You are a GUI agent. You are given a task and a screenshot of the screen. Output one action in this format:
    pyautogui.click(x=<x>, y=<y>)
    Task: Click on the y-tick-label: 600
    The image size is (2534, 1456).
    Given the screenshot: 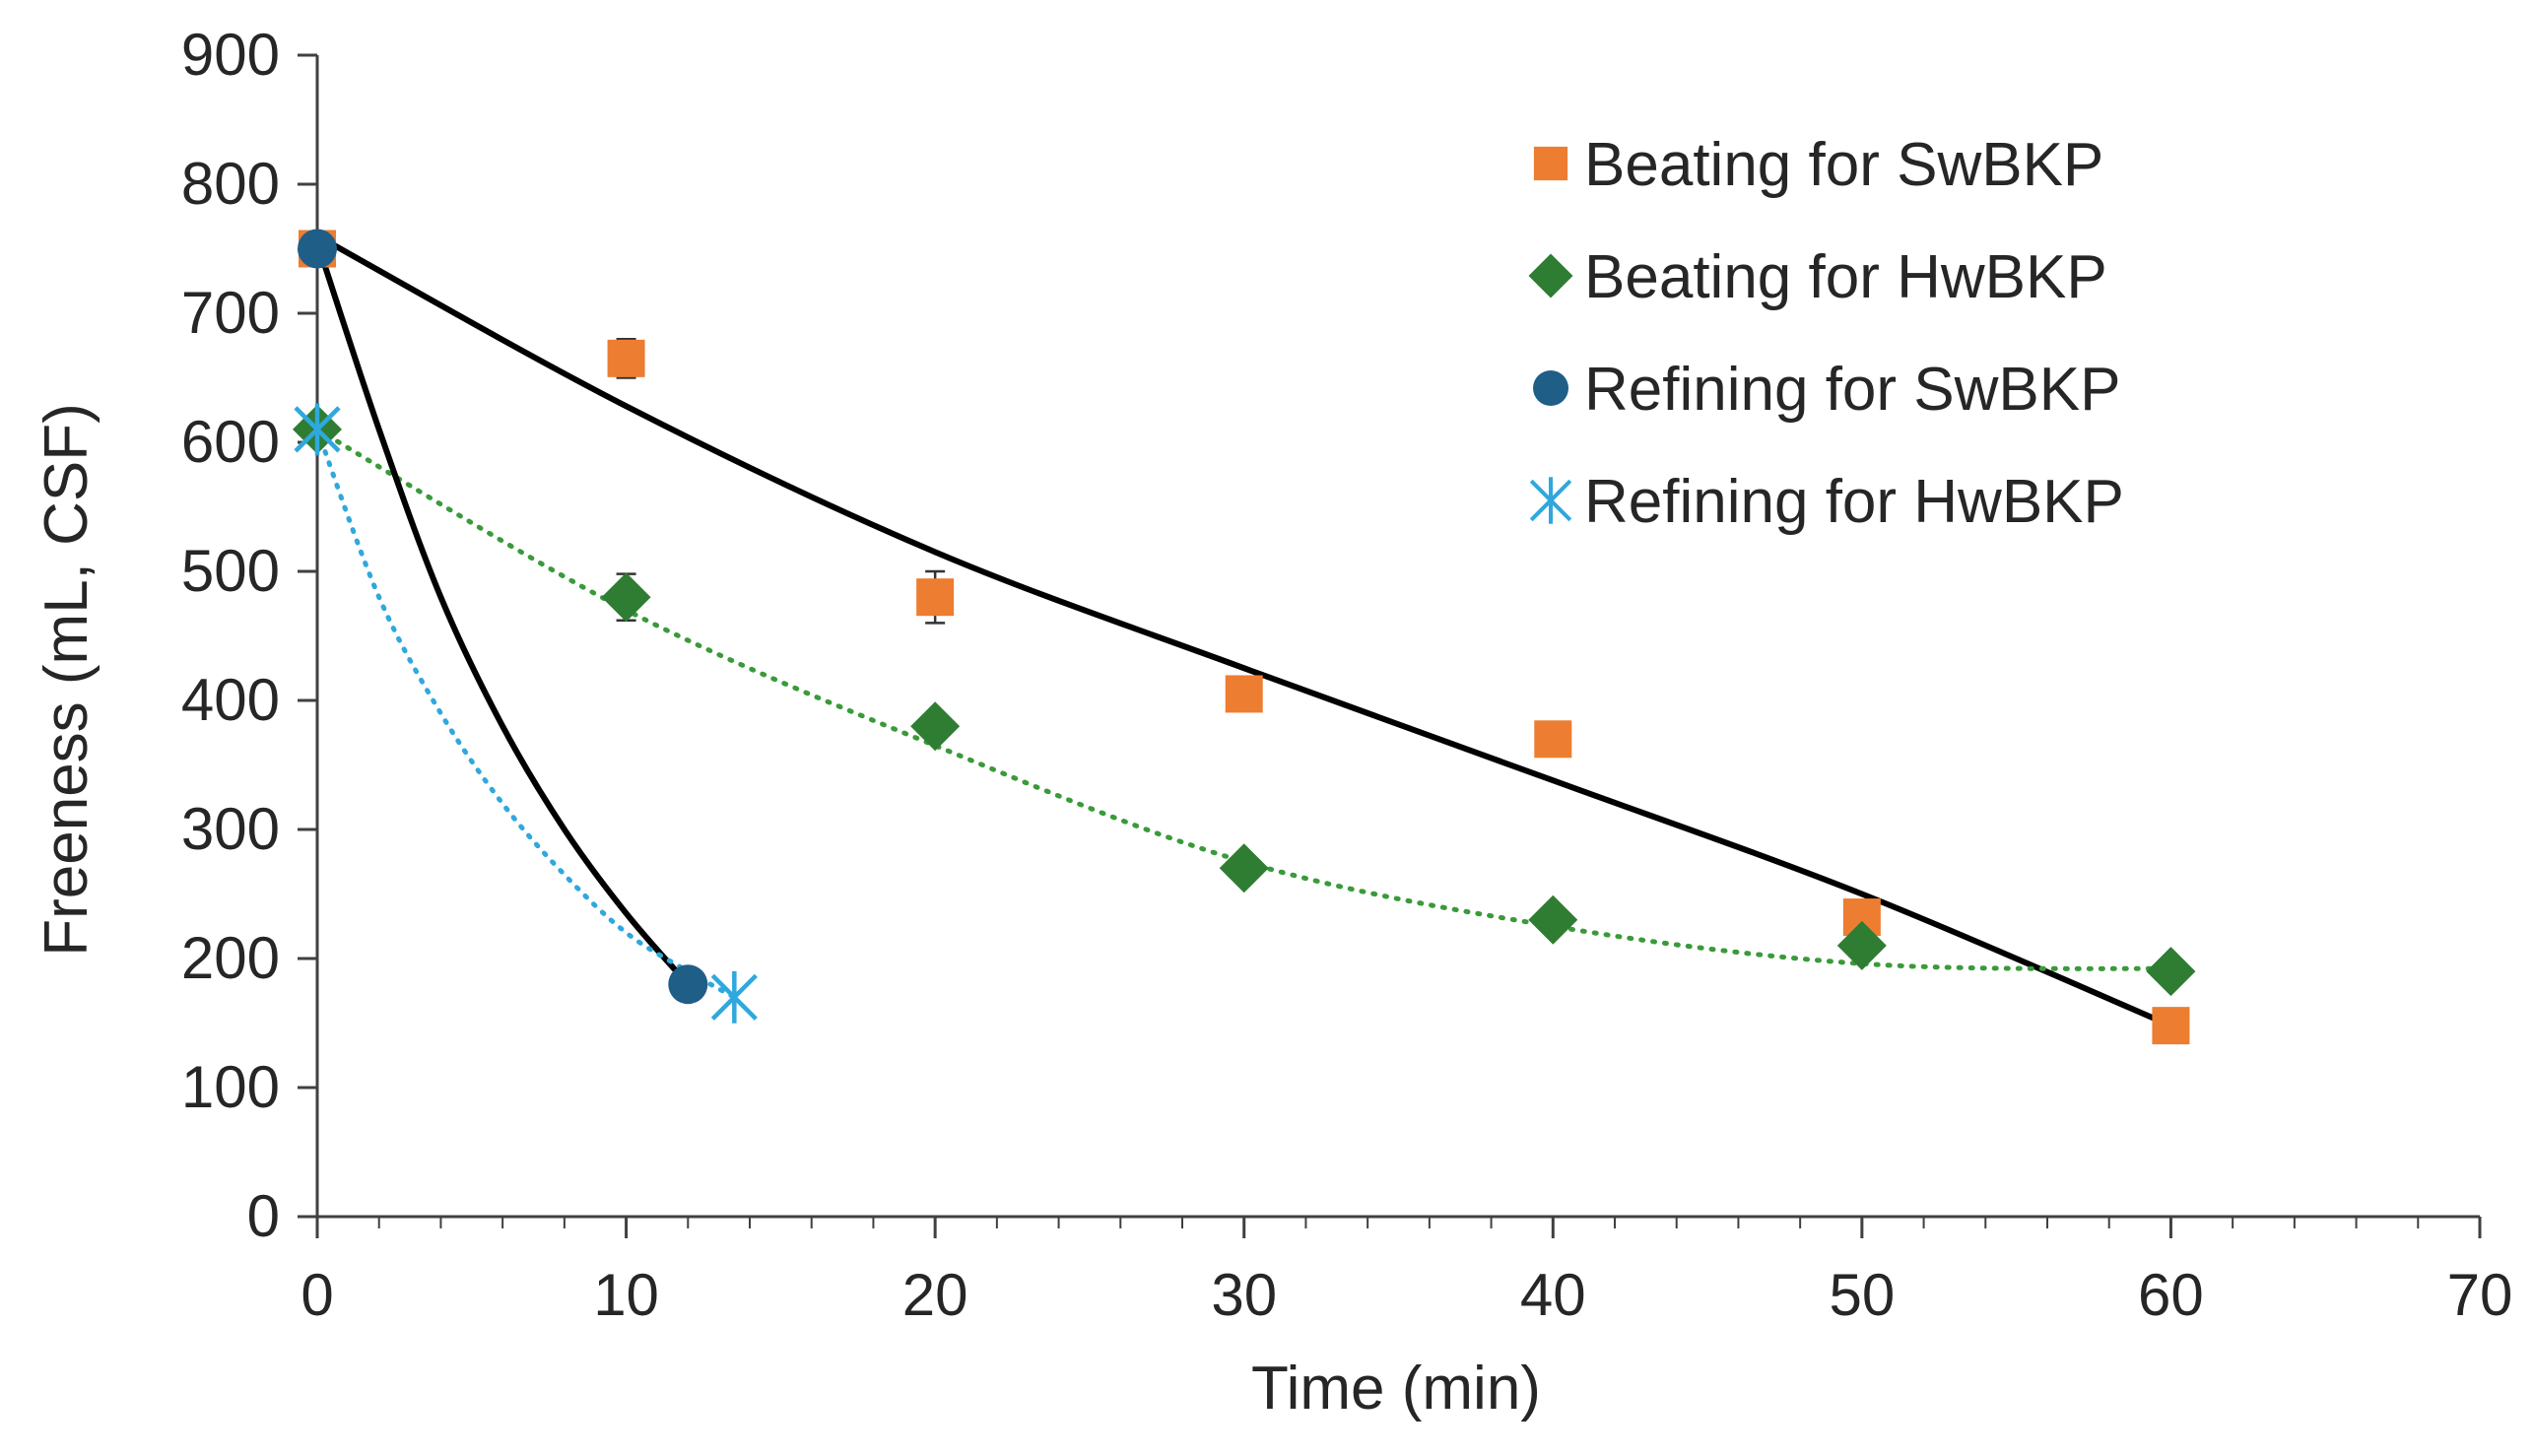 What is the action you would take?
    pyautogui.click(x=230, y=442)
    